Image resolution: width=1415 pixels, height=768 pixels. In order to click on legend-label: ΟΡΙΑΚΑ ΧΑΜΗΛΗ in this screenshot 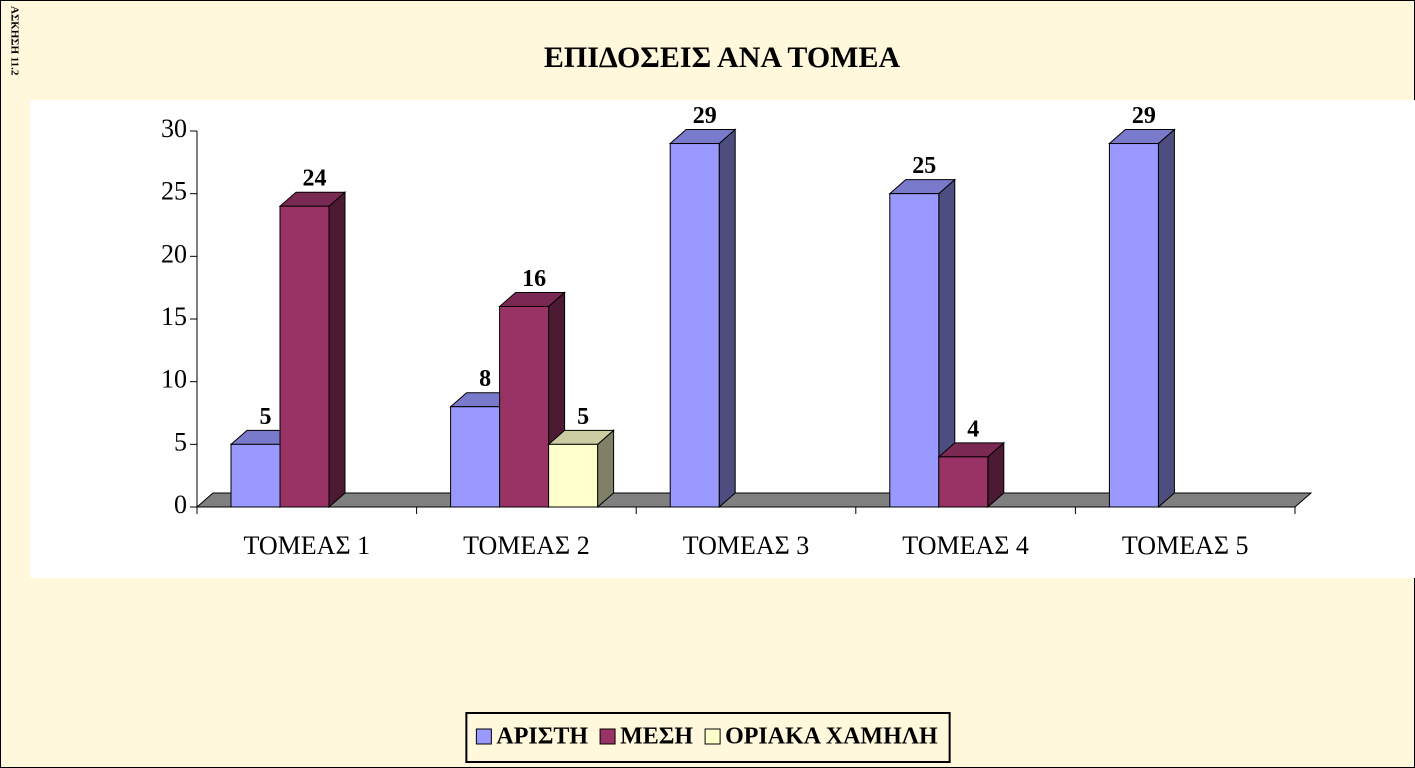, I will do `click(831, 737)`.